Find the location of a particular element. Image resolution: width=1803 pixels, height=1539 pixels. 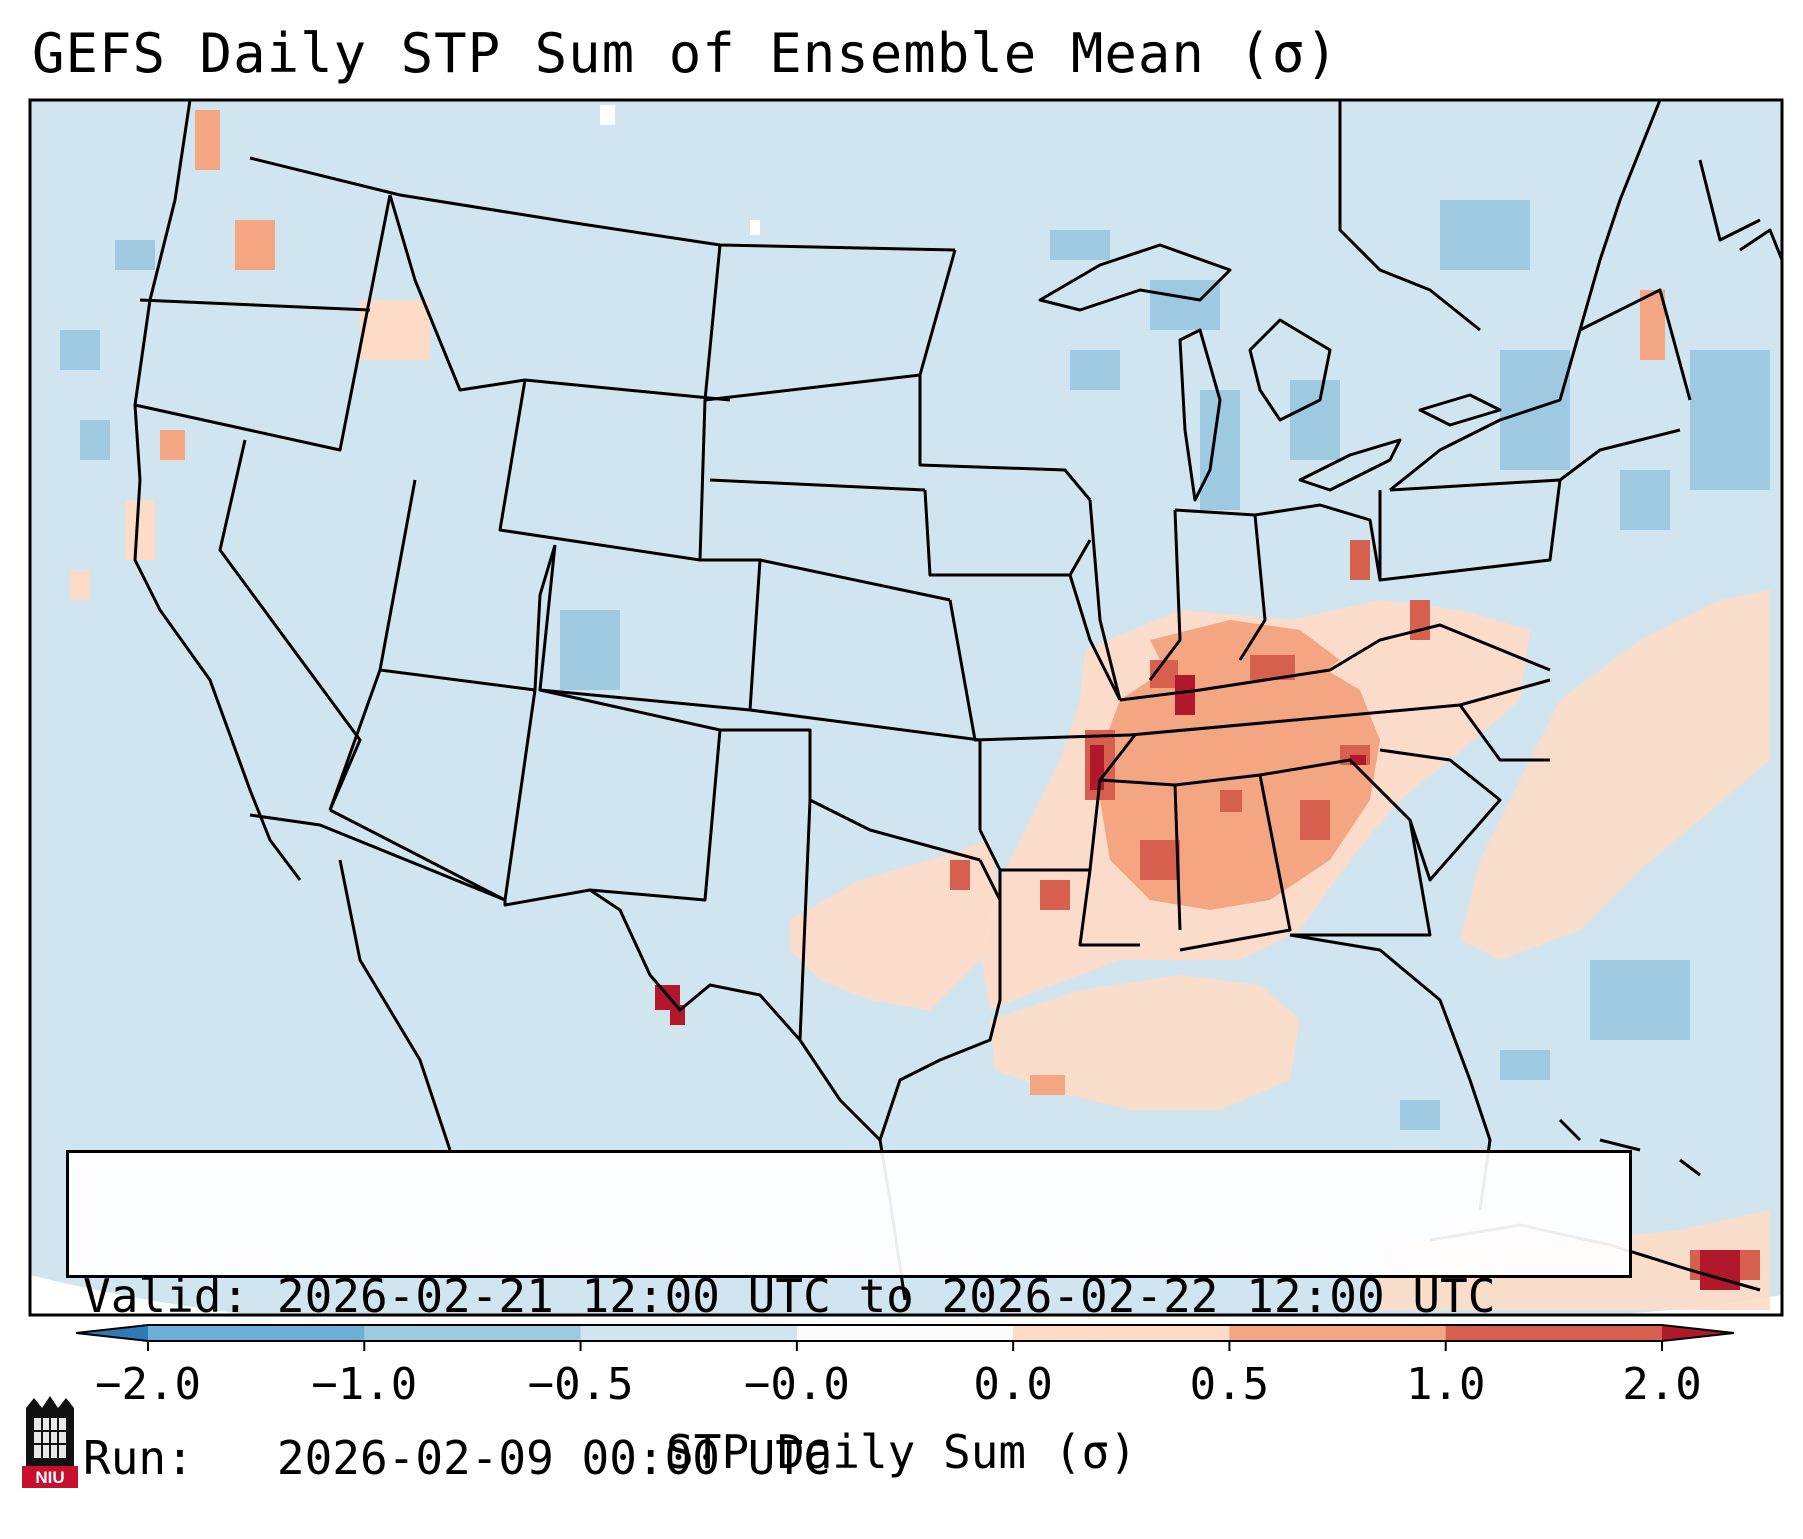

run-label: Run: is located at coordinates (138, 1458).